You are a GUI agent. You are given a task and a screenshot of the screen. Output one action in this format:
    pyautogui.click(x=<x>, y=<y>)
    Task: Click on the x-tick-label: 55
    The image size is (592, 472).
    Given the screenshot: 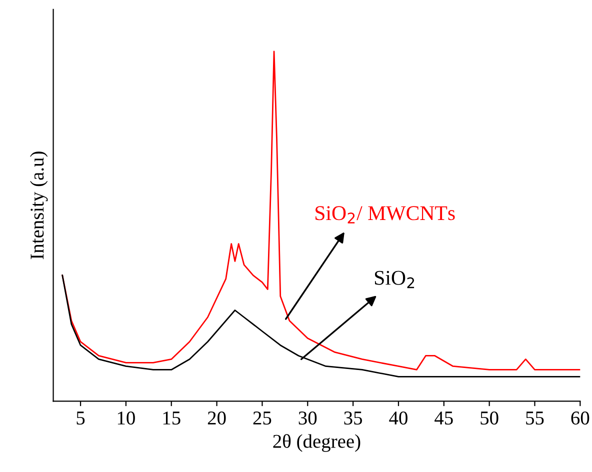 What is the action you would take?
    pyautogui.click(x=535, y=418)
    